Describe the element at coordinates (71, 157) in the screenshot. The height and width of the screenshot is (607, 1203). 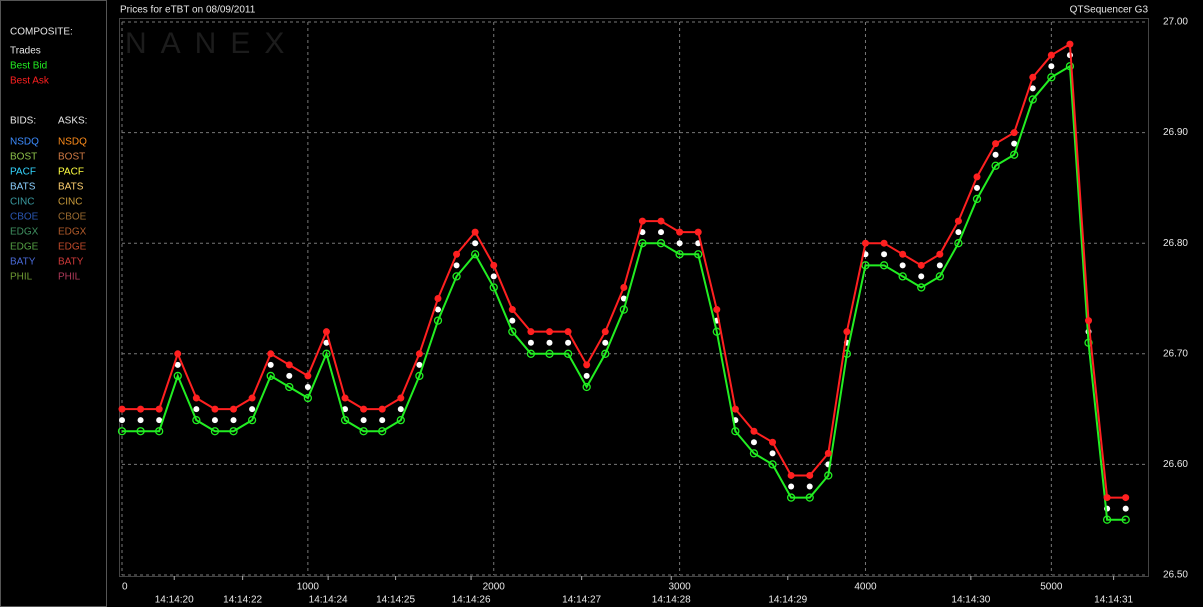
I see `ask-exchange: BOST` at that location.